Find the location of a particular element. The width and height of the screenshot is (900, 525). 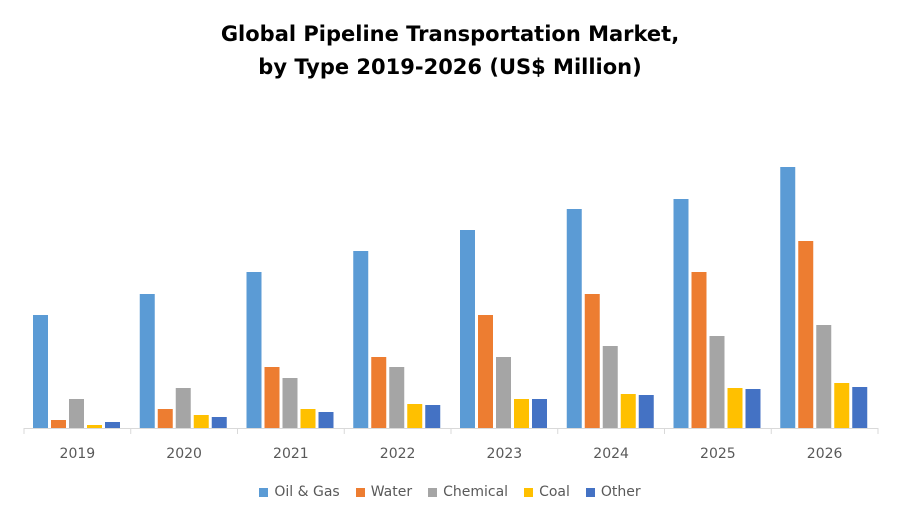

bar-oil-gas-2019 is located at coordinates (40, 371).